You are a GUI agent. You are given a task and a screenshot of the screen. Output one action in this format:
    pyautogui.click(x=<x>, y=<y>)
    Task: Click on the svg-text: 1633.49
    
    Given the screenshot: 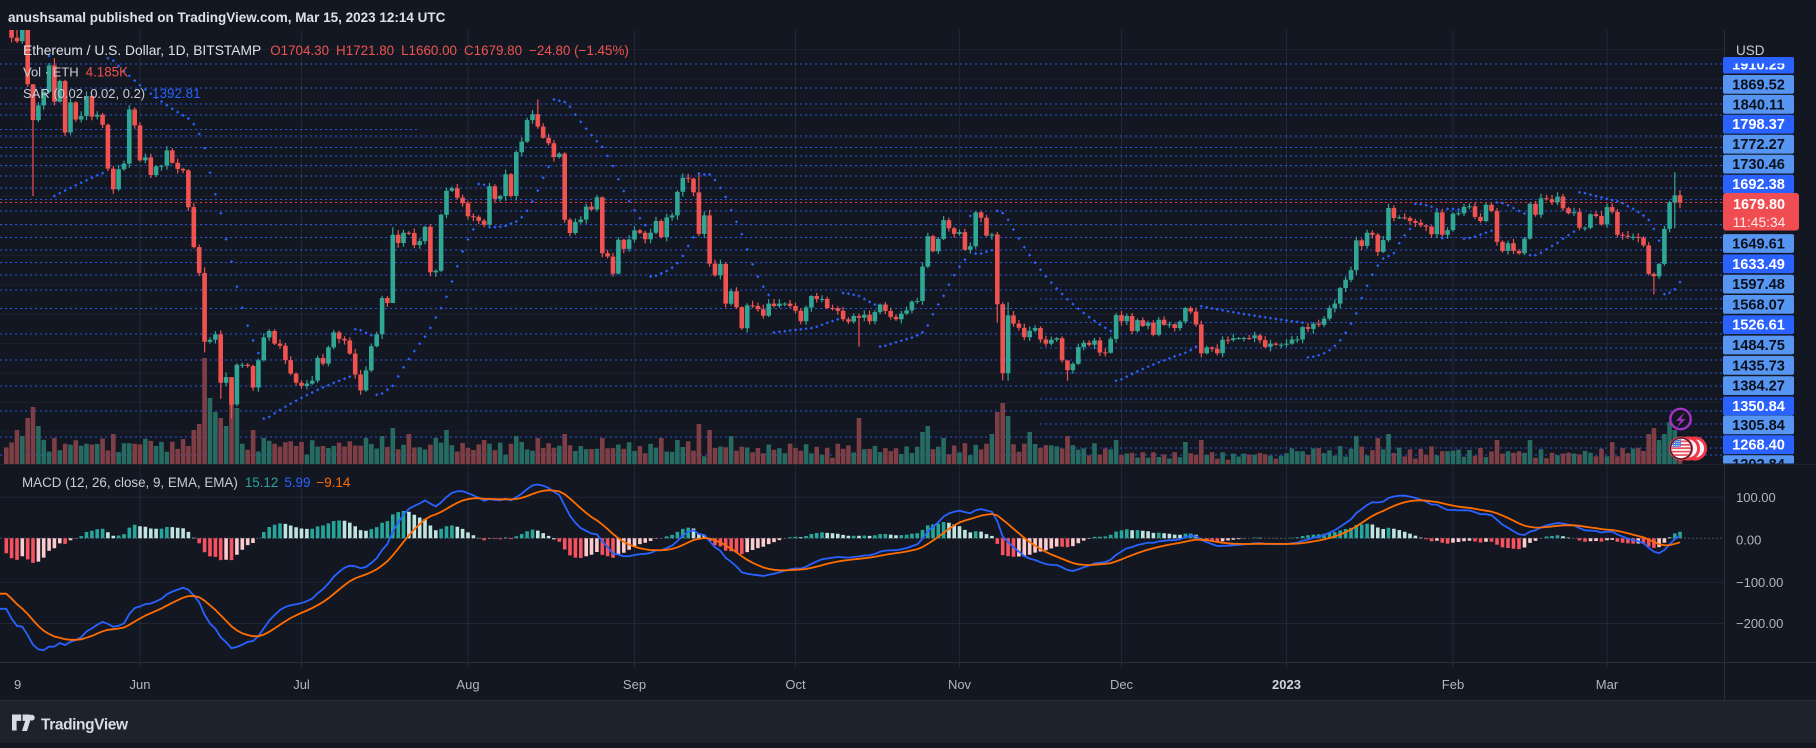 What is the action you would take?
    pyautogui.click(x=1758, y=265)
    